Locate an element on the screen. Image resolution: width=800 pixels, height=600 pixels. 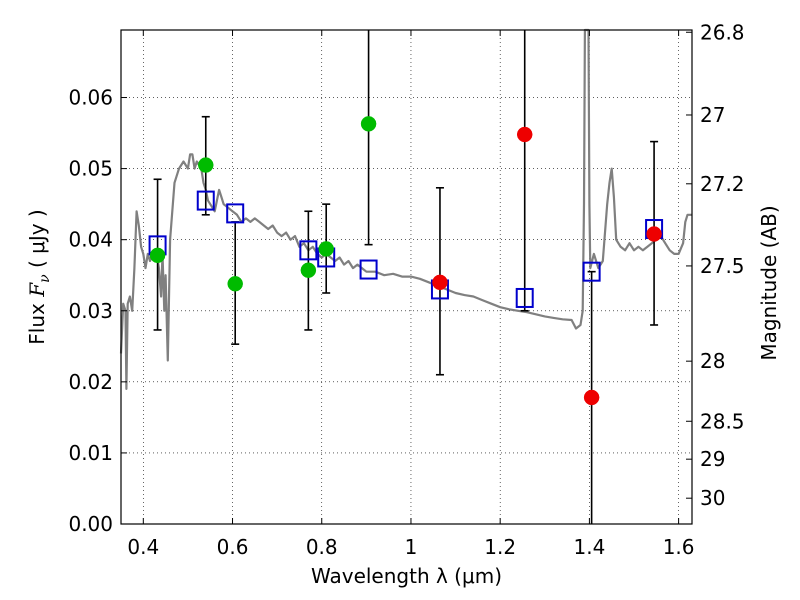
x-tick-label: 0.6 is located at coordinates (233, 547).